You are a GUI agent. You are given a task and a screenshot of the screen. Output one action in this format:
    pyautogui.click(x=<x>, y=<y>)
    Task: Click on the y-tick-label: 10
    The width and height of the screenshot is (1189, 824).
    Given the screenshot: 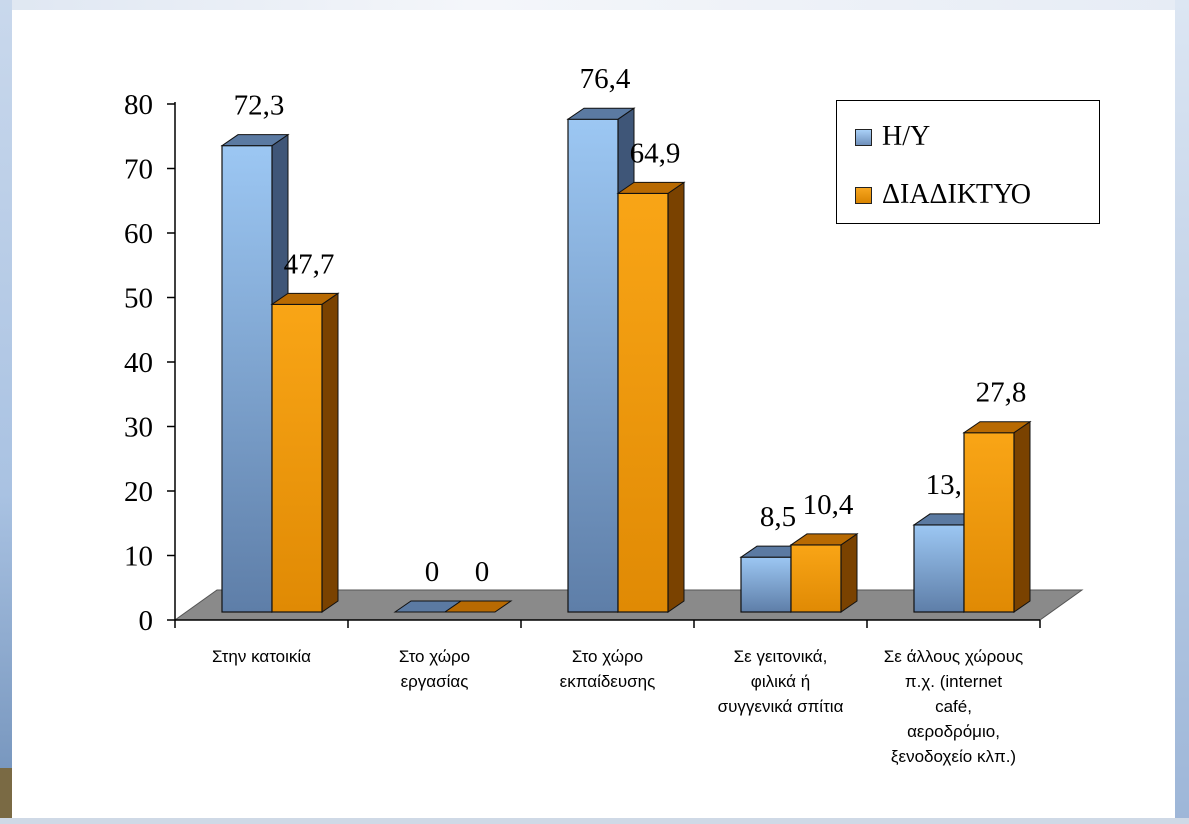 What is the action you would take?
    pyautogui.click(x=138, y=557)
    